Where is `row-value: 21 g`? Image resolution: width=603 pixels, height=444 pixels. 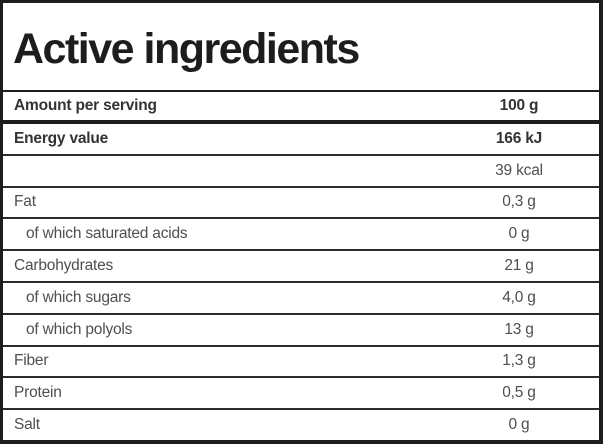
row-value: 21 g is located at coordinates (519, 266).